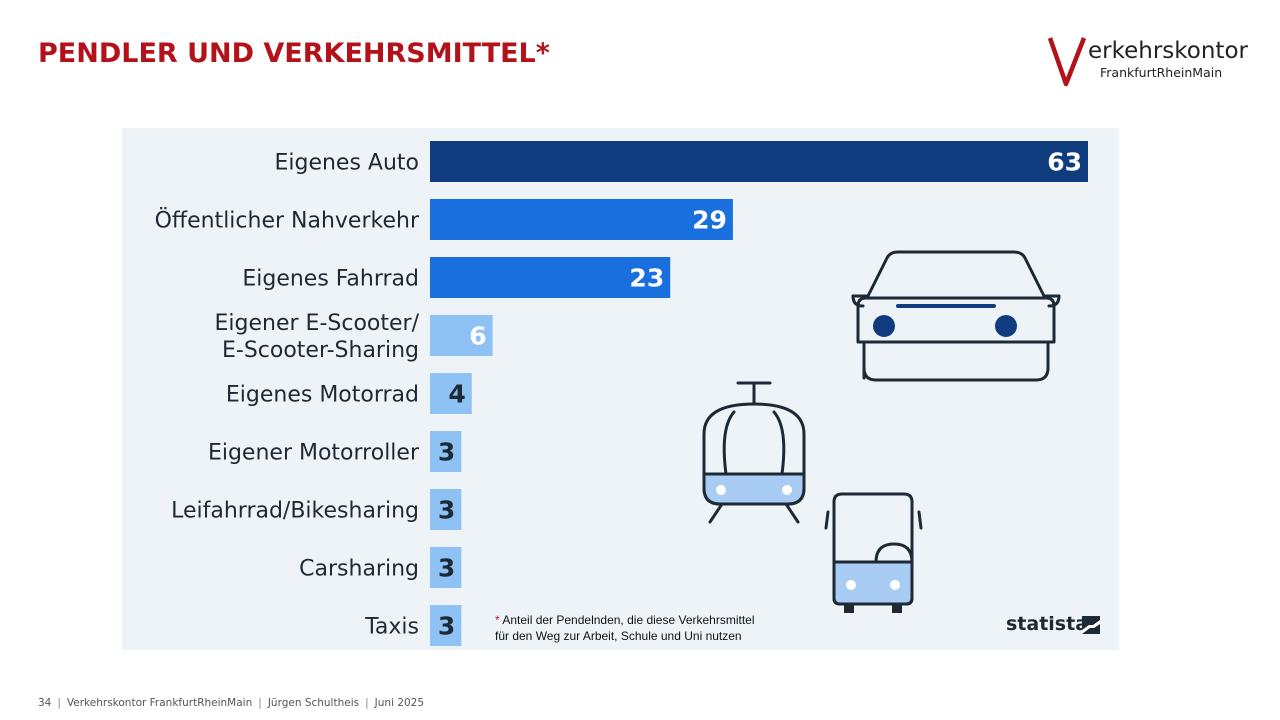 The image size is (1280, 720). I want to click on logo-main-text: erkehrskontor, so click(1168, 51).